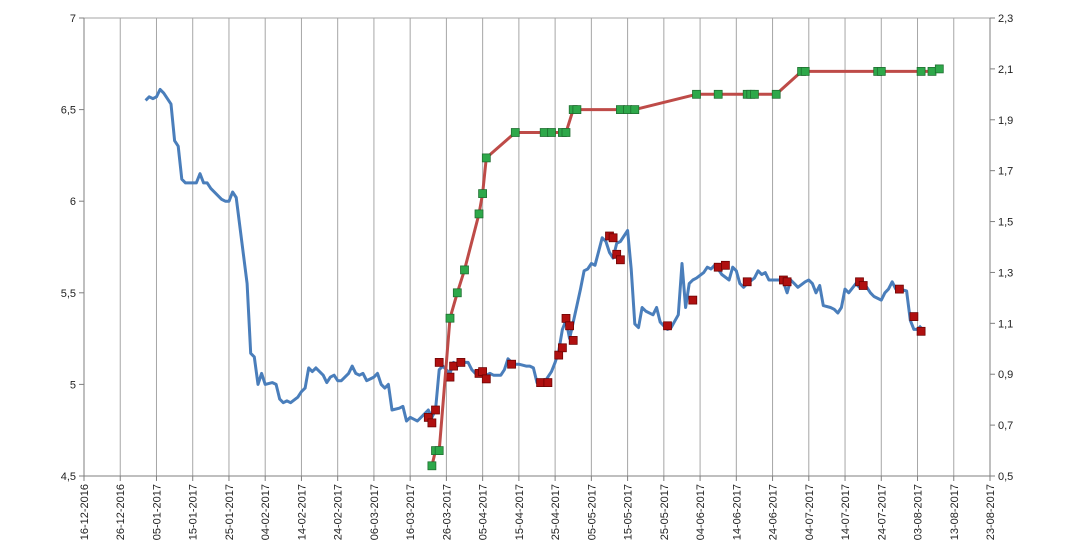  What do you see at coordinates (68, 248) in the screenshot?
I see `y-axis-left-labels: 4,5 5 5,5 6 6,5 7` at bounding box center [68, 248].